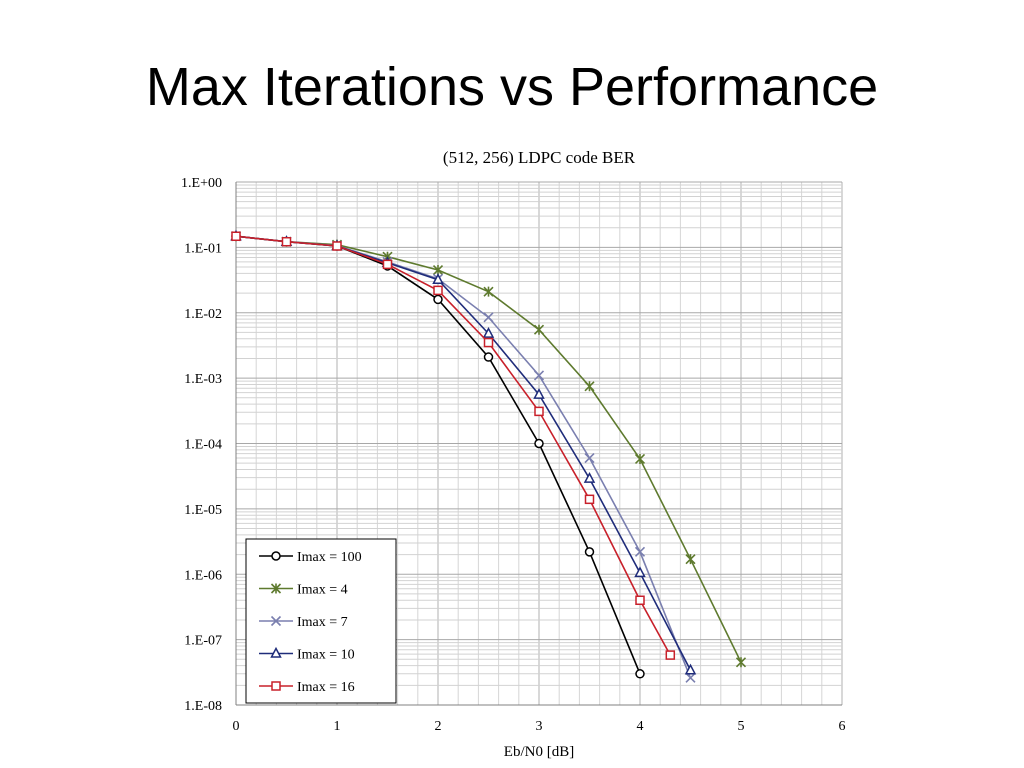 Image resolution: width=1024 pixels, height=768 pixels. Describe the element at coordinates (539, 157) in the screenshot. I see `chart-title: (512, 256) LDPC code BER` at that location.